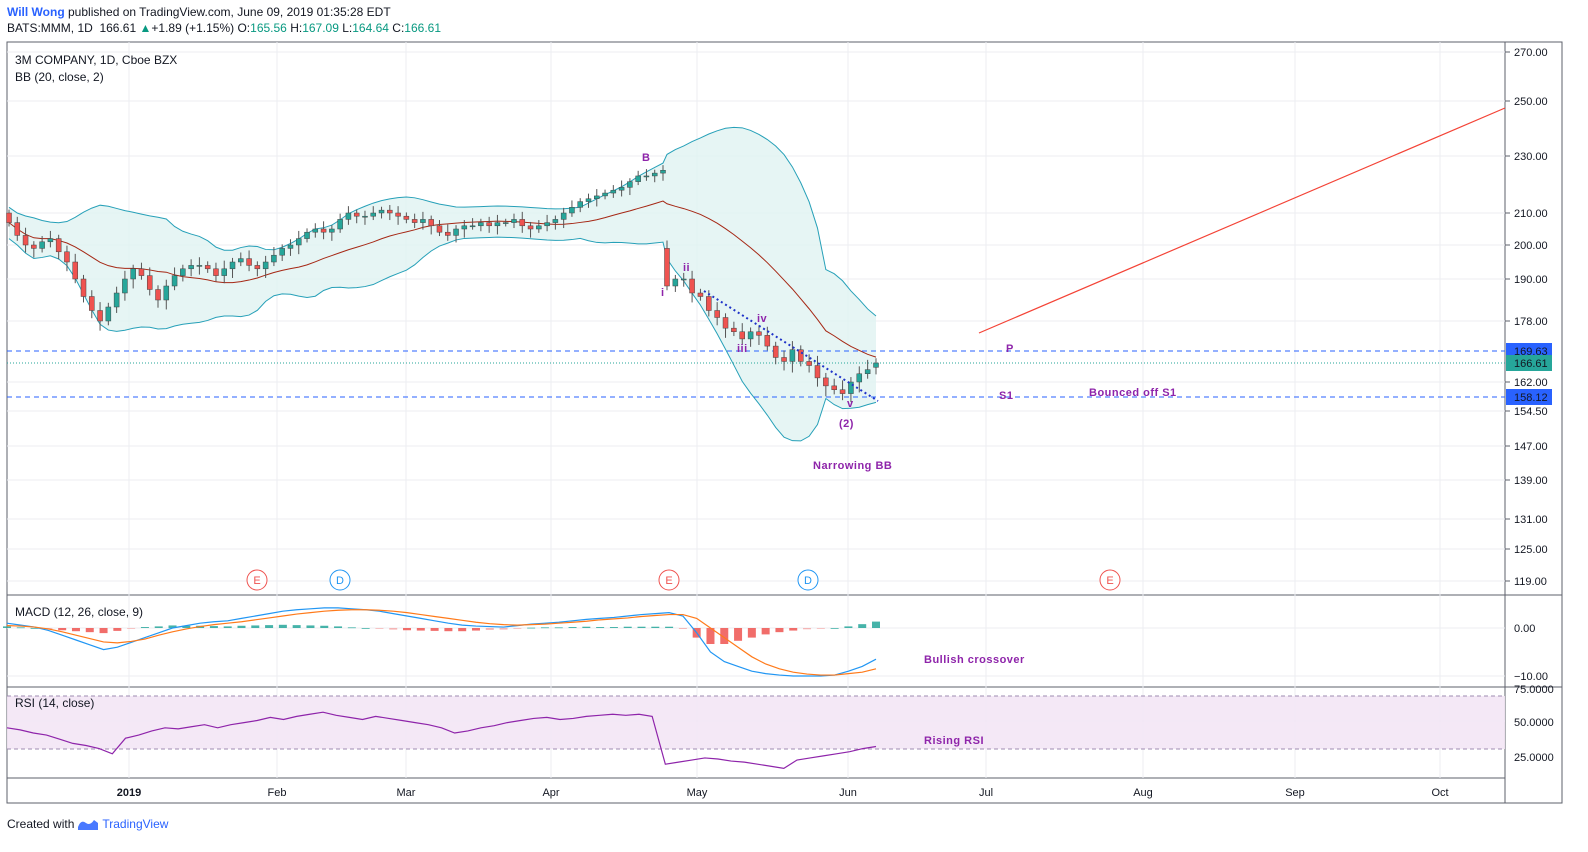 The height and width of the screenshot is (852, 1588). What do you see at coordinates (1295, 793) in the screenshot?
I see `x-tick-label-8: Sep` at bounding box center [1295, 793].